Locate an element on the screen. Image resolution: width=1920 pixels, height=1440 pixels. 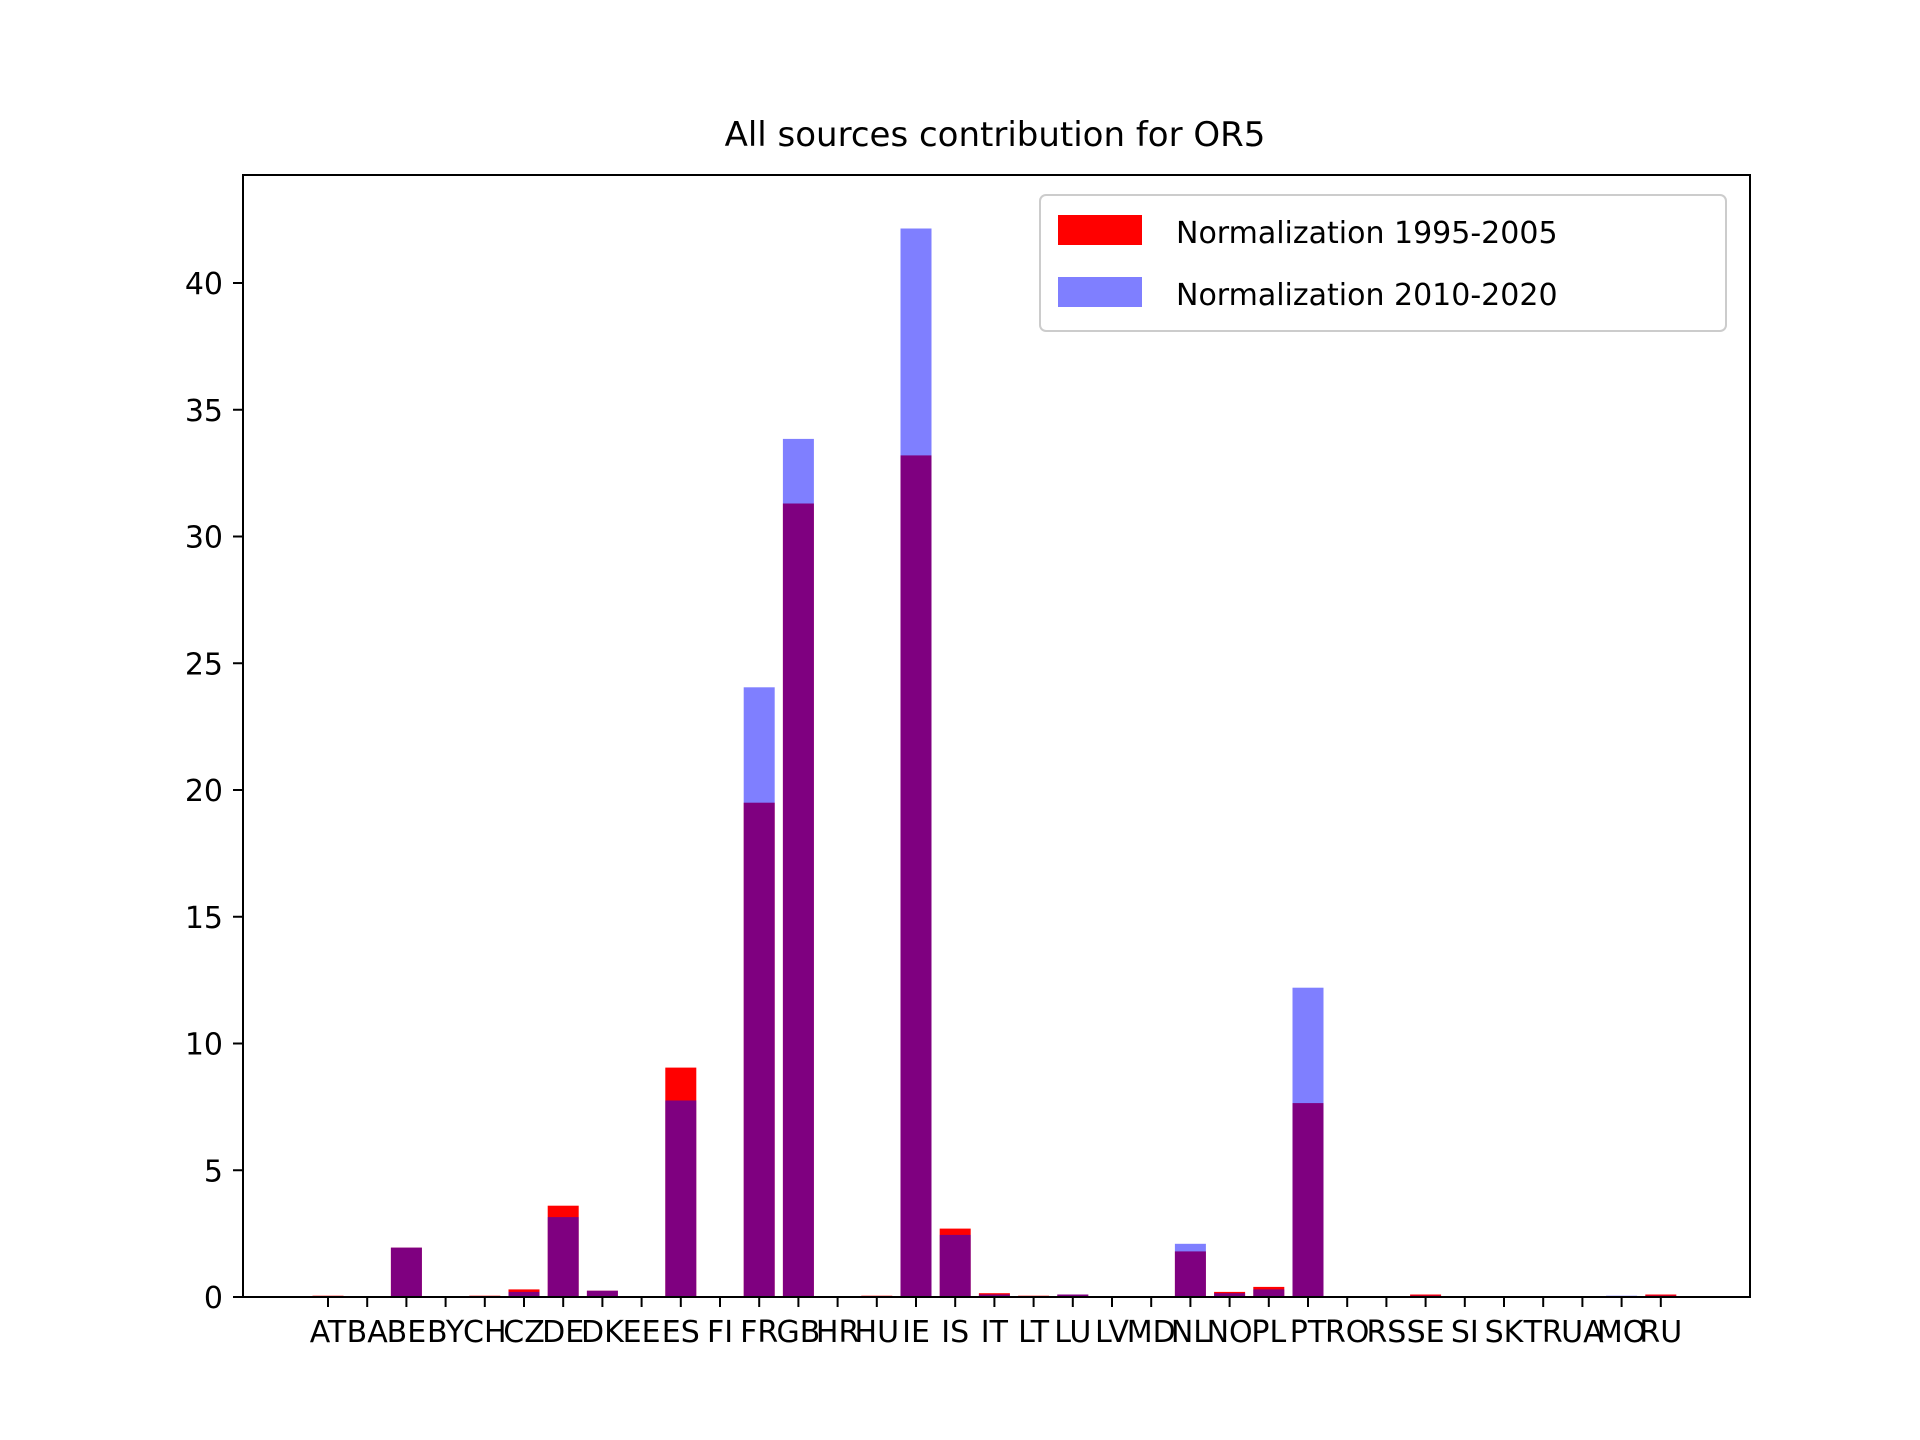
bar-is-s1 is located at coordinates (955, 1265).